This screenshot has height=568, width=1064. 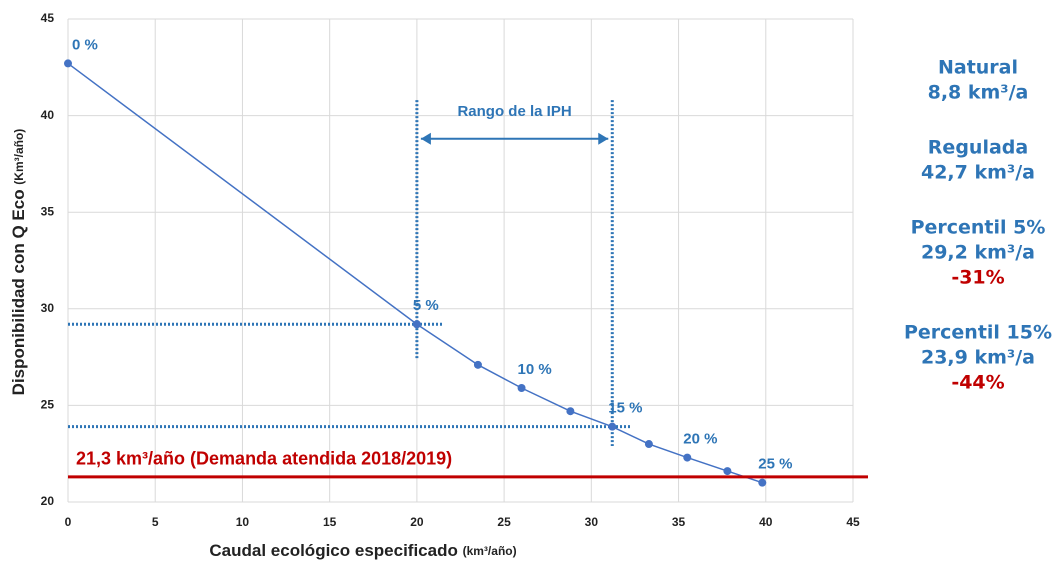 I want to click on x-tick-label: 20, so click(x=417, y=522).